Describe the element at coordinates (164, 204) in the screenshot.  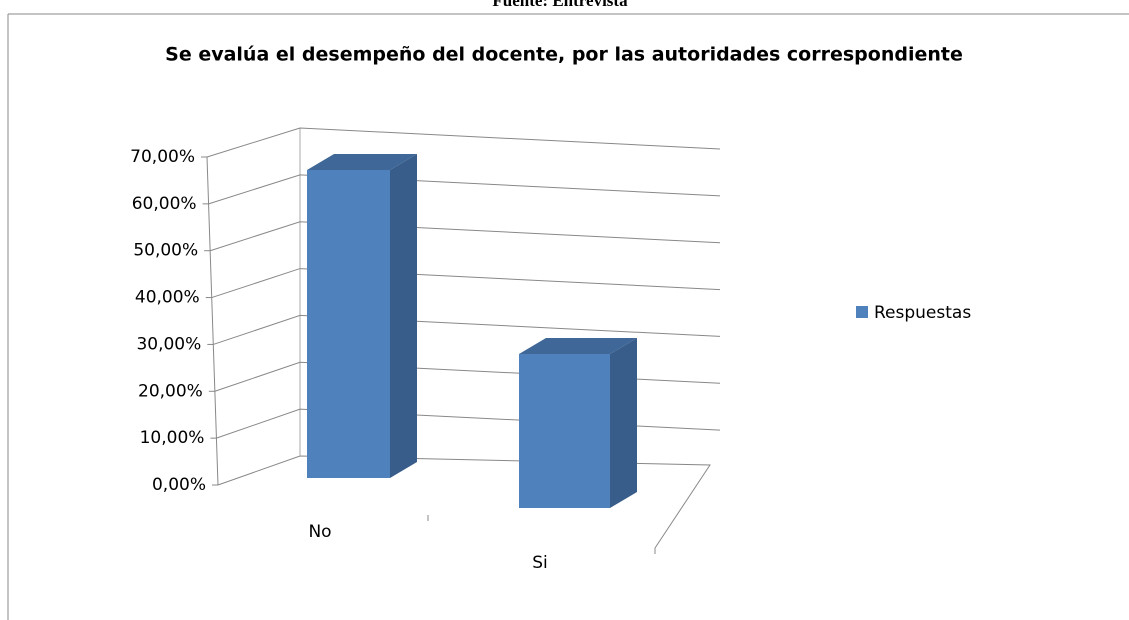
I see `y-tick-label: 60,00%` at that location.